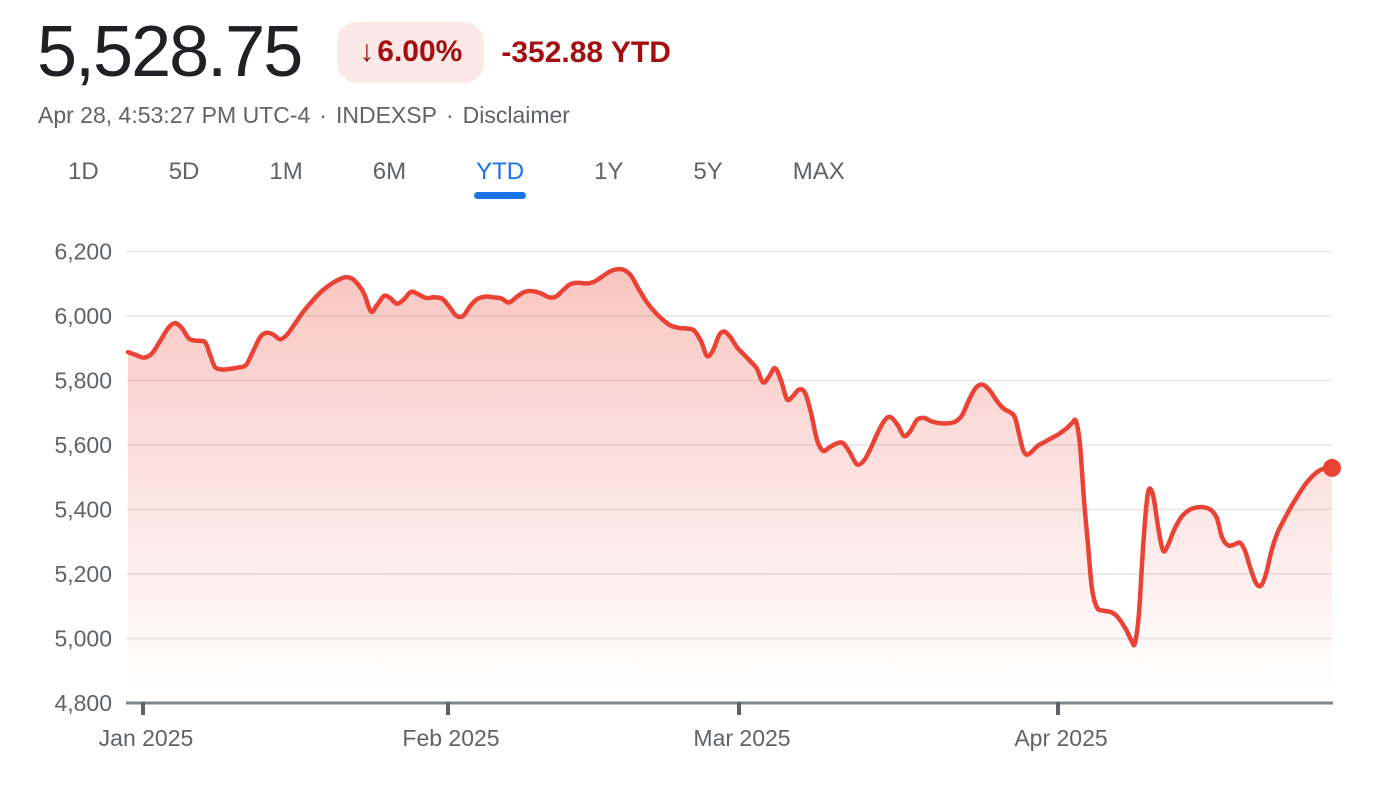 This screenshot has height=786, width=1388. Describe the element at coordinates (1060, 738) in the screenshot. I see `x-axis-label: Apr 2025` at that location.